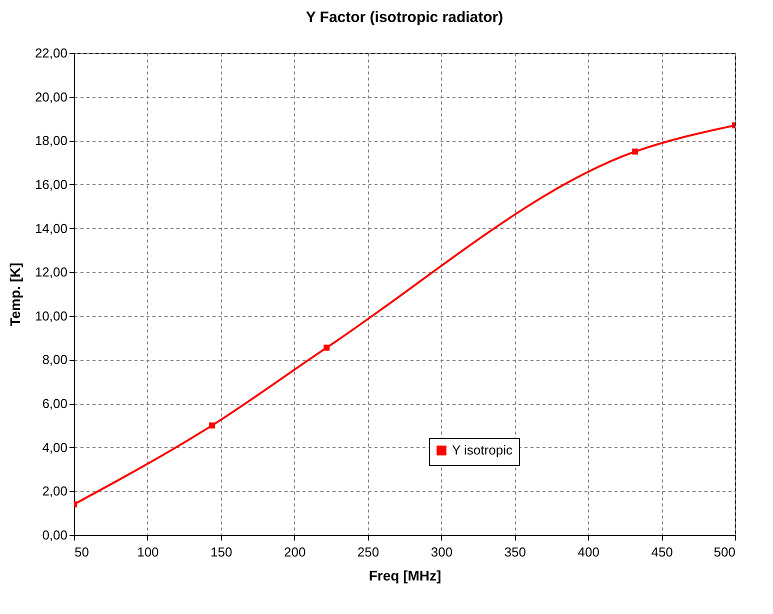 The height and width of the screenshot is (614, 773). What do you see at coordinates (405, 17) in the screenshot?
I see `chart-title: Y Factor (isotropic radiator)` at bounding box center [405, 17].